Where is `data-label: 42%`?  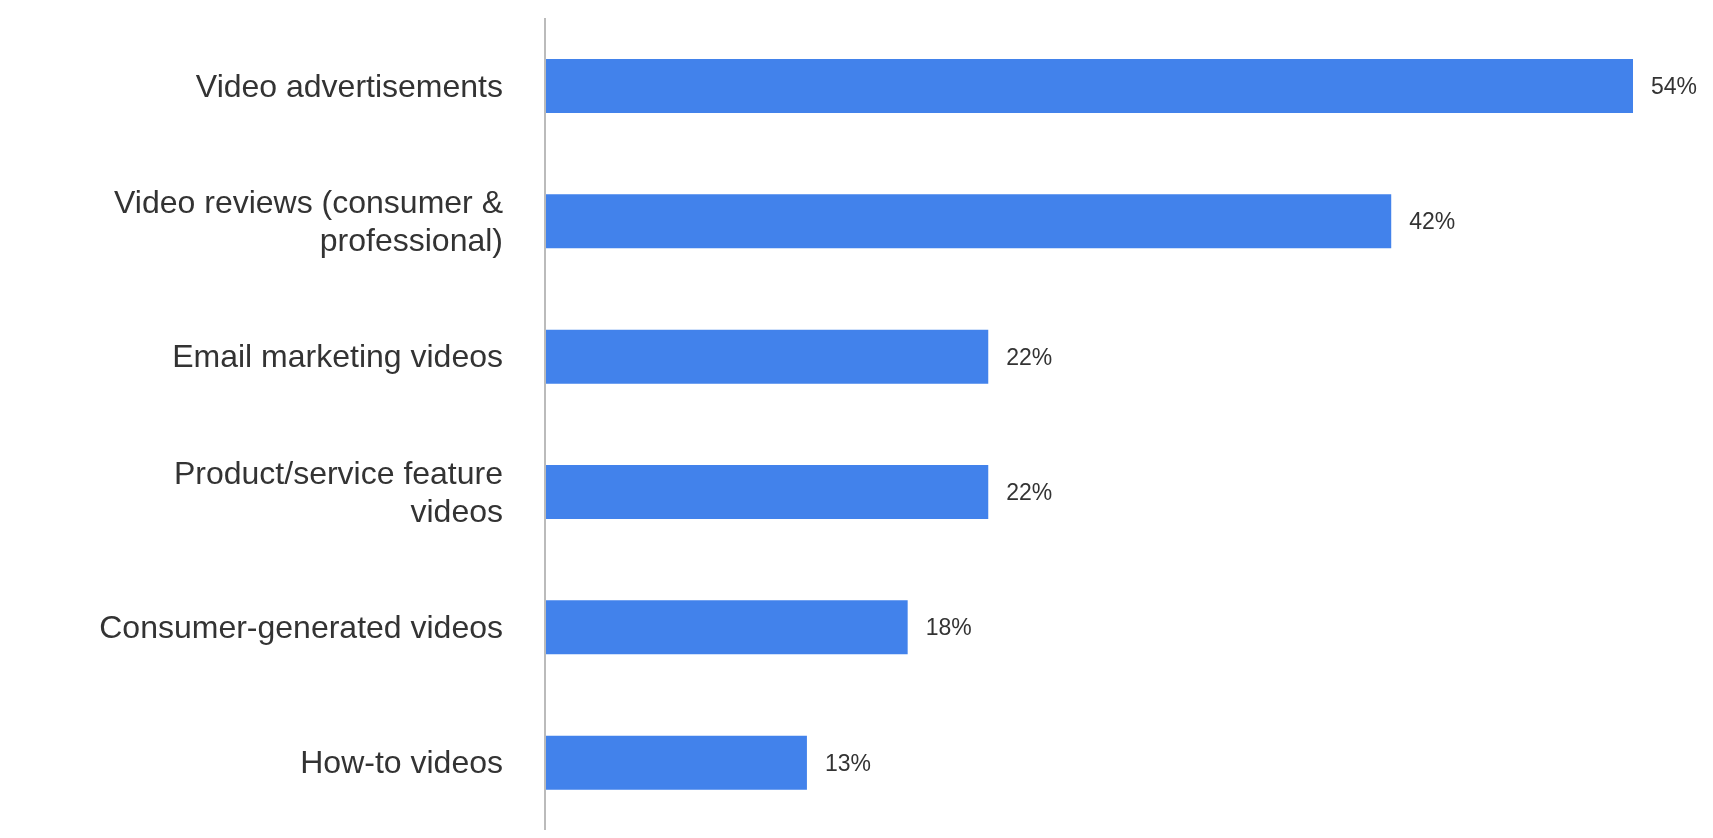
data-label: 42% is located at coordinates (1432, 221).